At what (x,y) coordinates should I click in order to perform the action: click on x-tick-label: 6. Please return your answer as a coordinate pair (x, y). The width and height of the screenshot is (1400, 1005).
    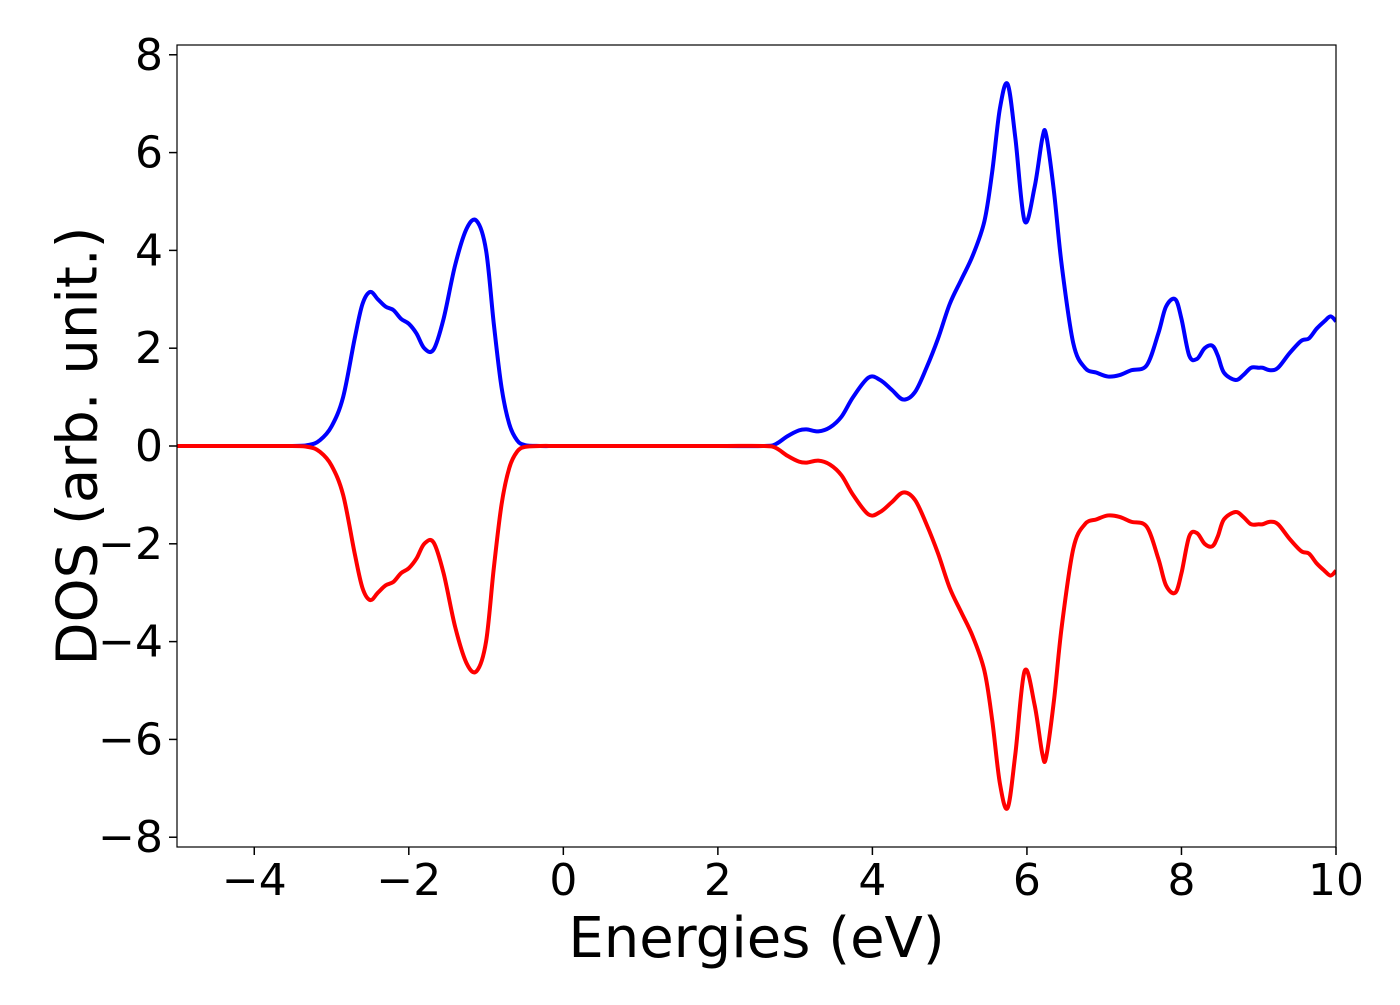
    Looking at the image, I should click on (1027, 880).